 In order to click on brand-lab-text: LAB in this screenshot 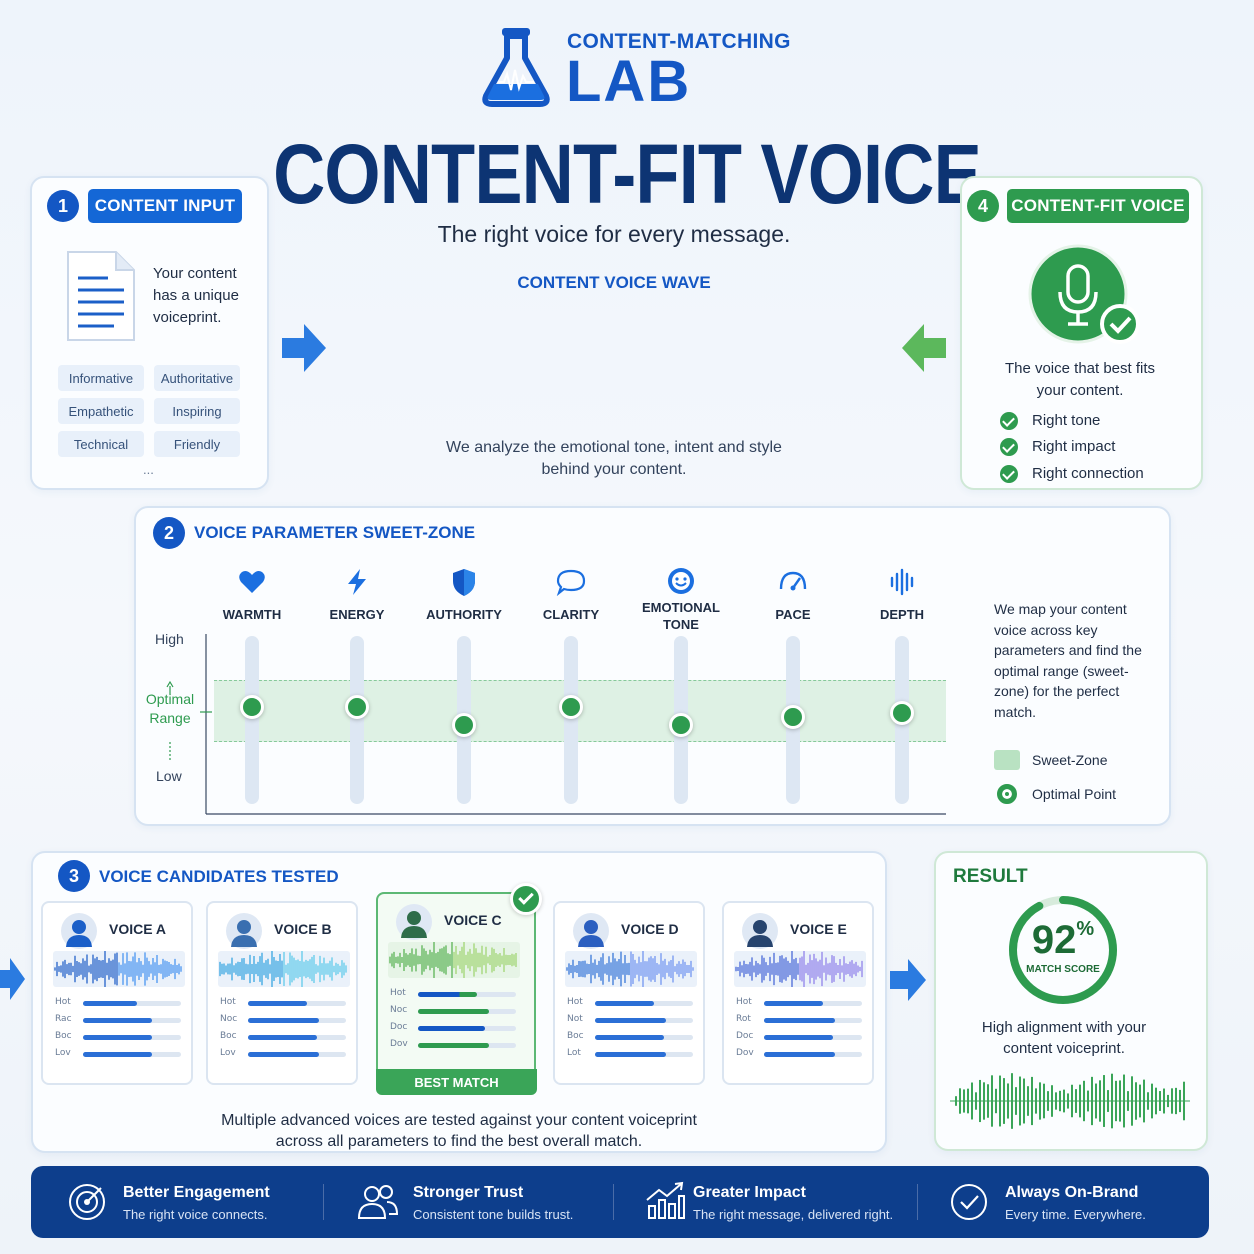, I will do `click(629, 81)`.